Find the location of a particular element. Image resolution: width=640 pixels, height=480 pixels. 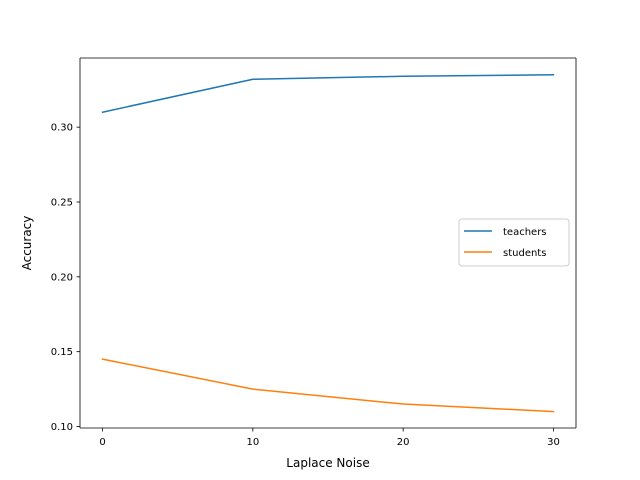

y-axis: 0.10 0.15 0.20 0.25 0.30 is located at coordinates (65, 278).